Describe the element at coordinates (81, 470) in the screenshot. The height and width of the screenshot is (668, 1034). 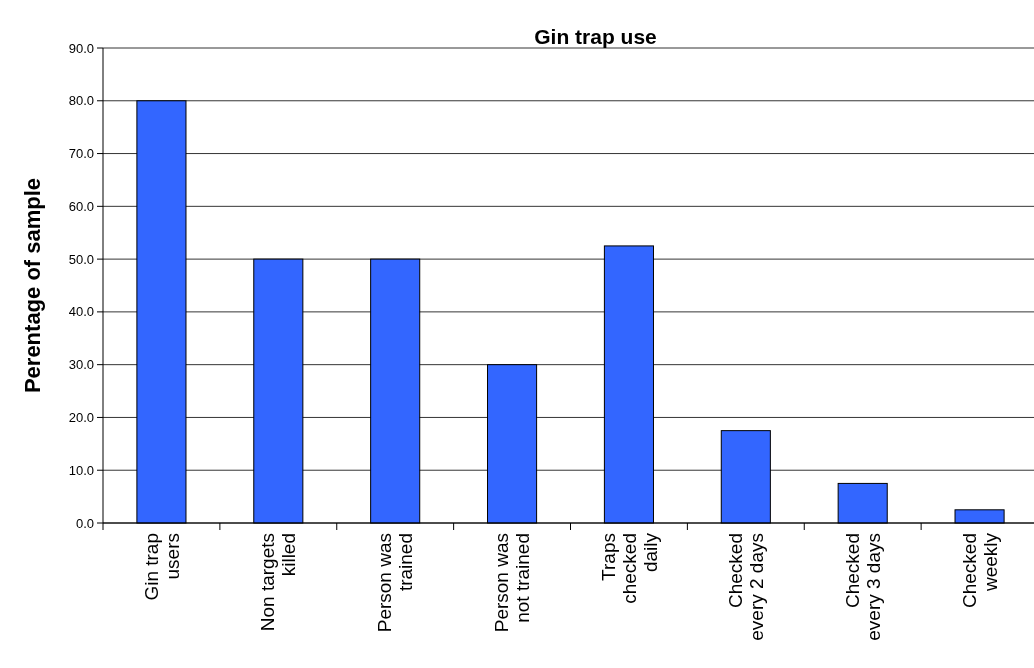
I see `y-tick-label: 10.0` at that location.